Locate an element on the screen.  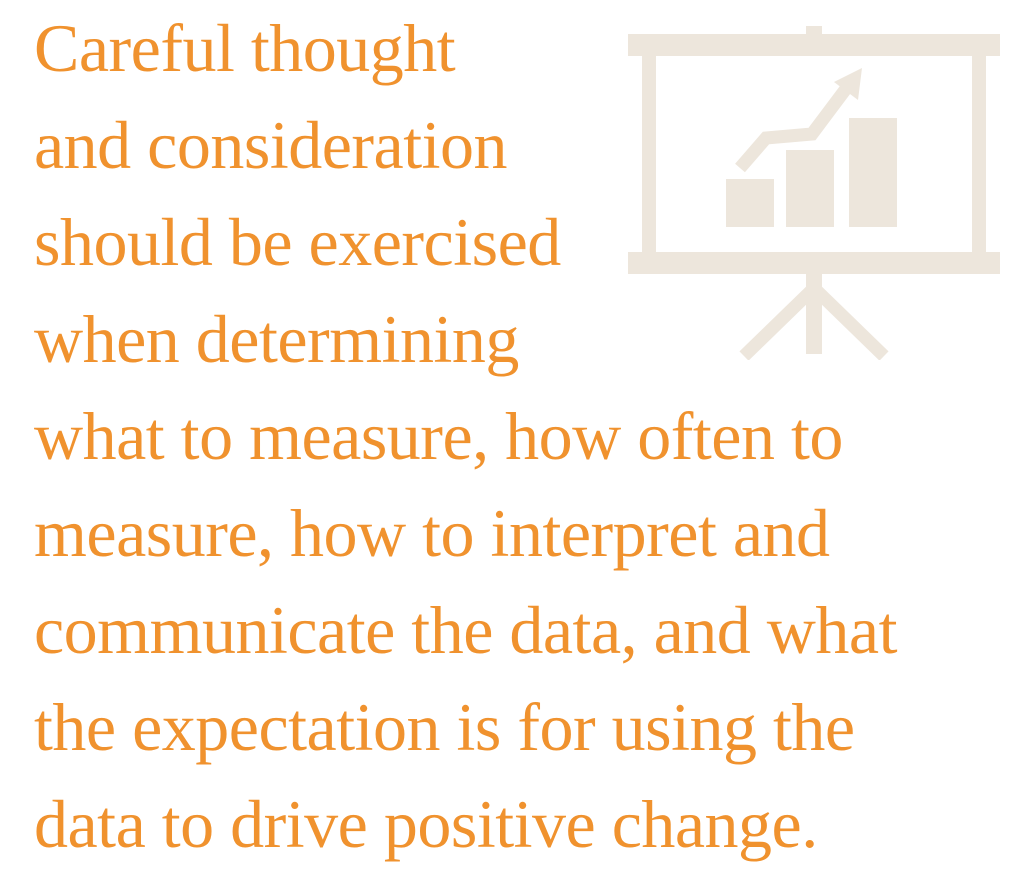
screen-left-edge is located at coordinates (649, 154).